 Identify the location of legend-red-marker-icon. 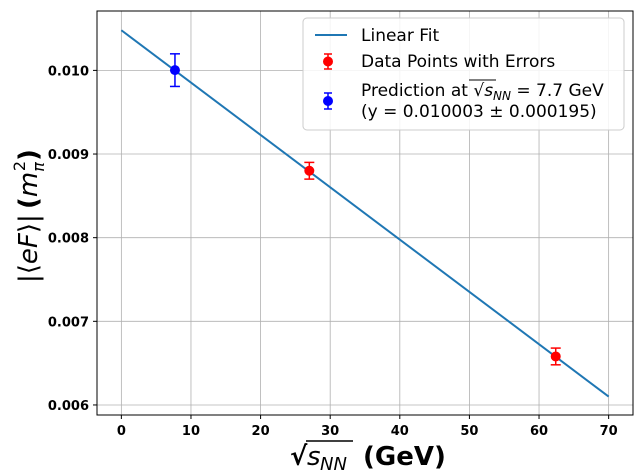
(328, 61).